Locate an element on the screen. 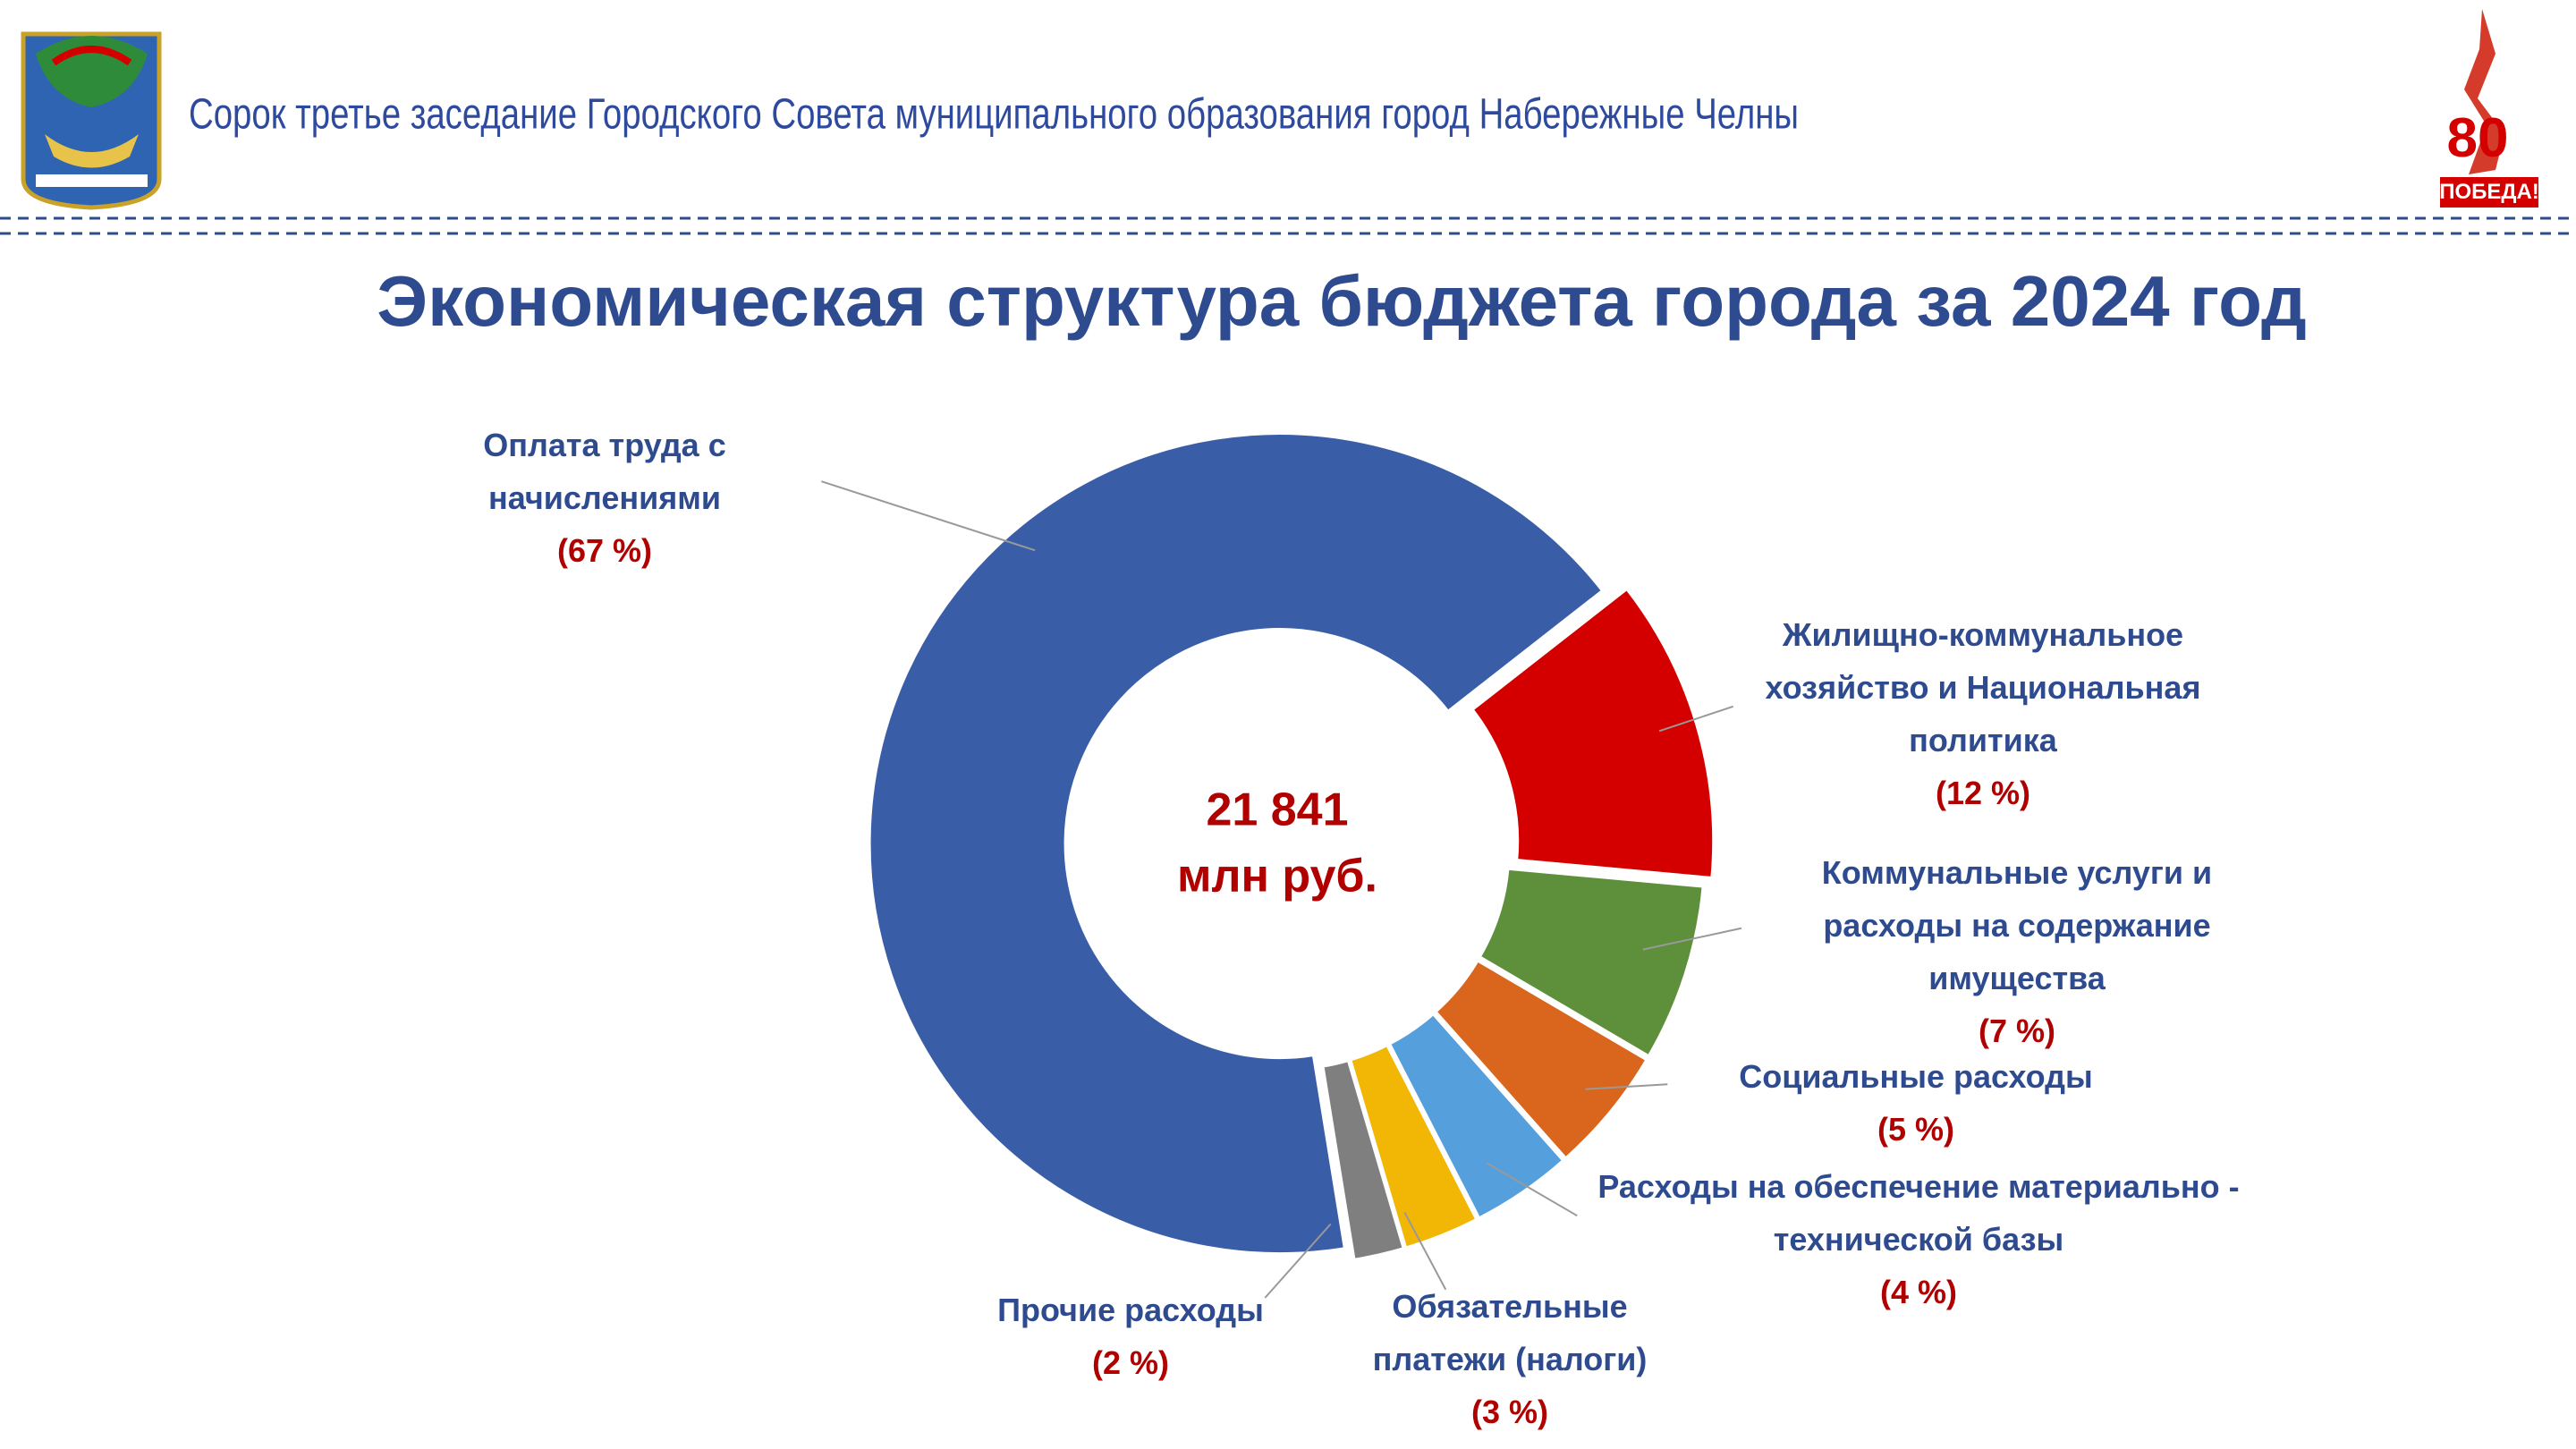  category-name: Обязательные платежи (налоги) is located at coordinates (1510, 1332).